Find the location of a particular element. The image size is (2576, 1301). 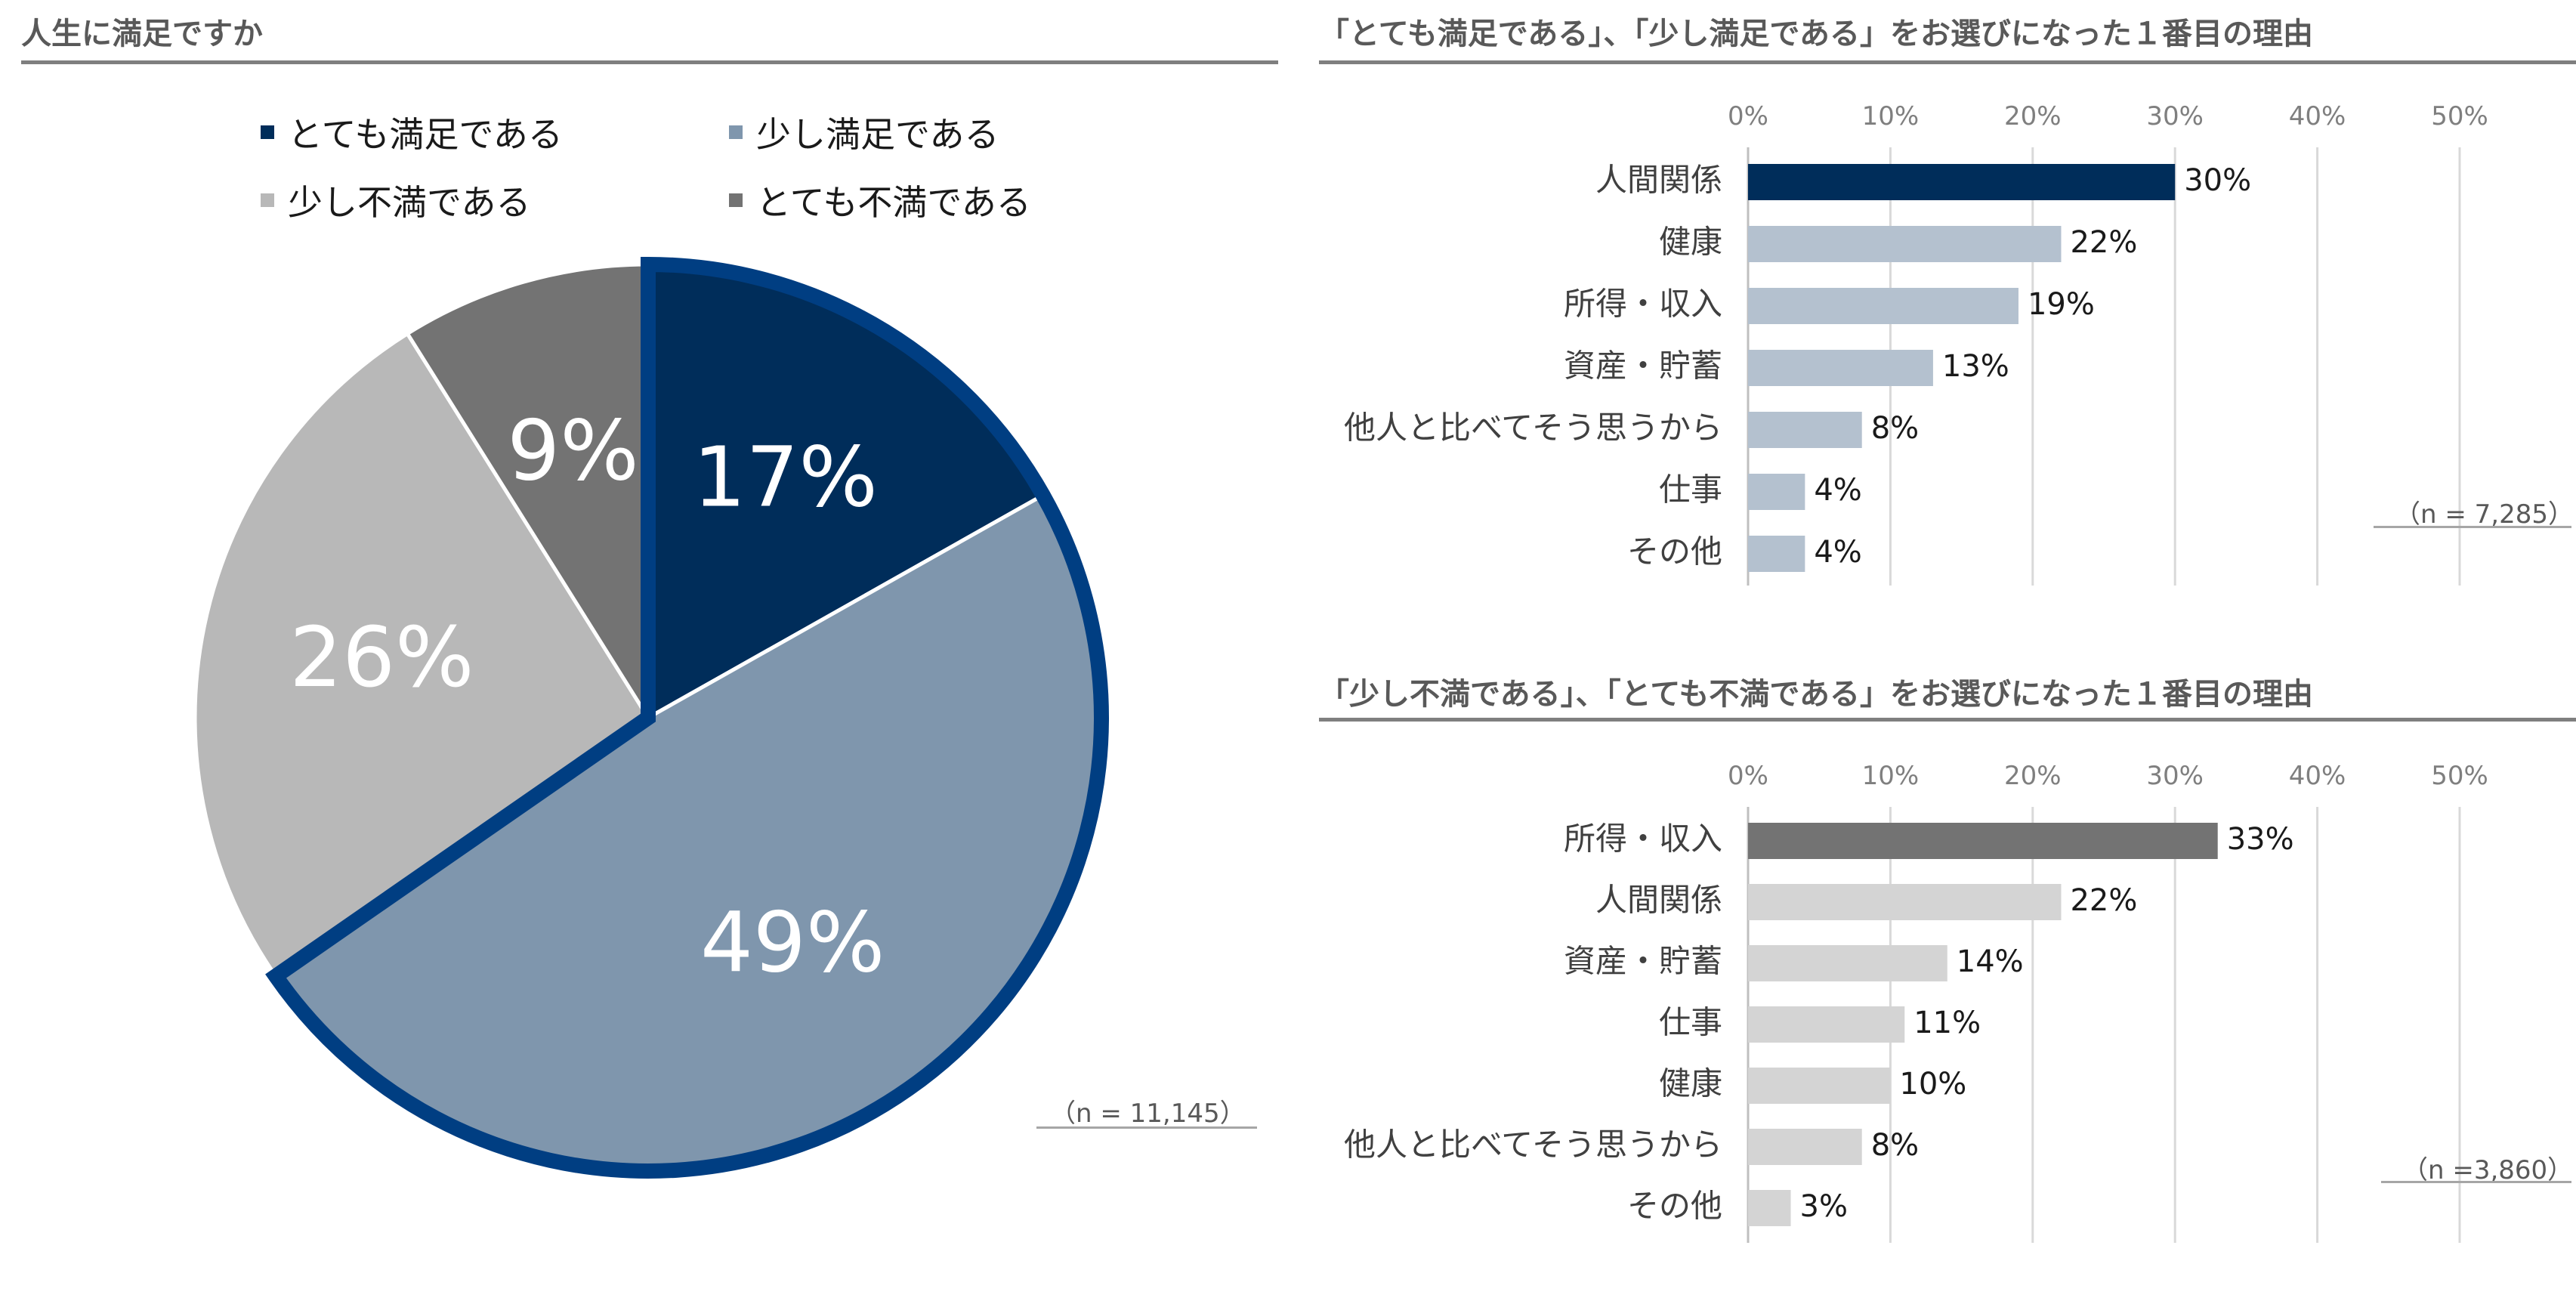

bar-bottom-title-rule is located at coordinates (1947, 720).